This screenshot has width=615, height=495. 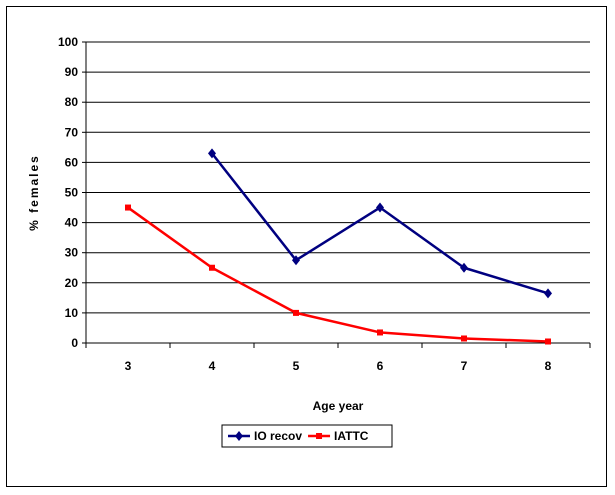 I want to click on legend-box, so click(x=307, y=436).